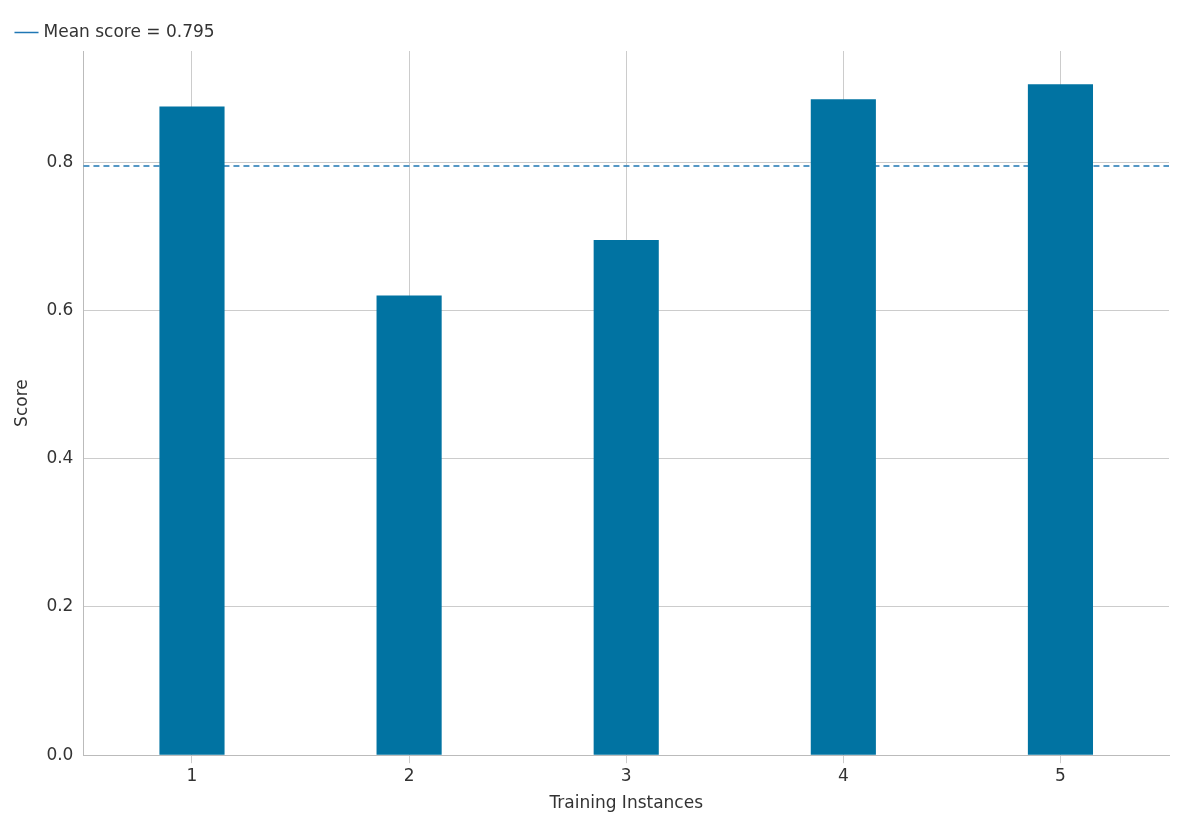 The height and width of the screenshot is (828, 1181). What do you see at coordinates (626, 774) in the screenshot?
I see `x-tick-label: 3` at bounding box center [626, 774].